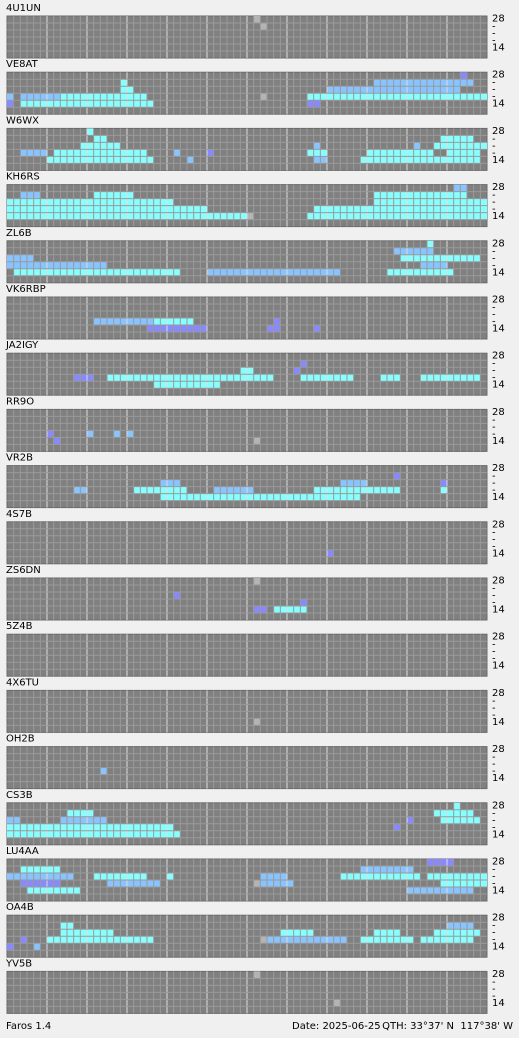 Image resolution: width=519 pixels, height=1038 pixels. I want to click on station-label: RR9O, so click(20, 401).